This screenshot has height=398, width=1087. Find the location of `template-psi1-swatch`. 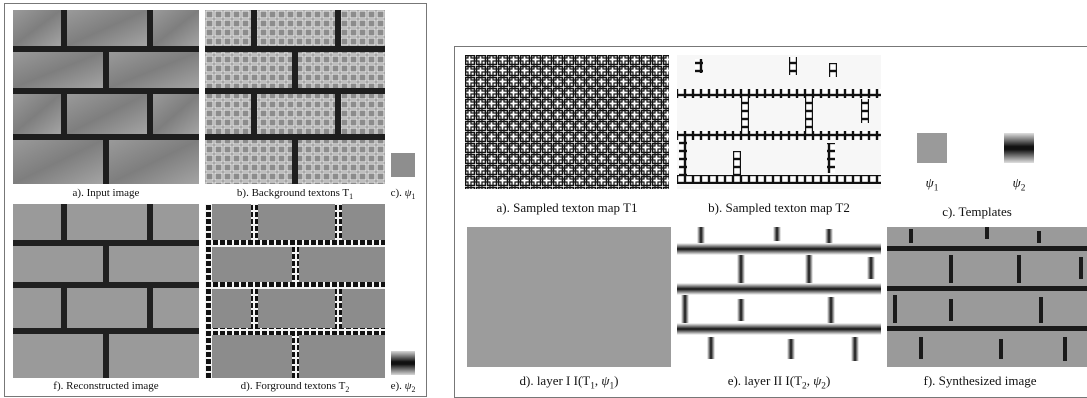

template-psi1-swatch is located at coordinates (932, 148).